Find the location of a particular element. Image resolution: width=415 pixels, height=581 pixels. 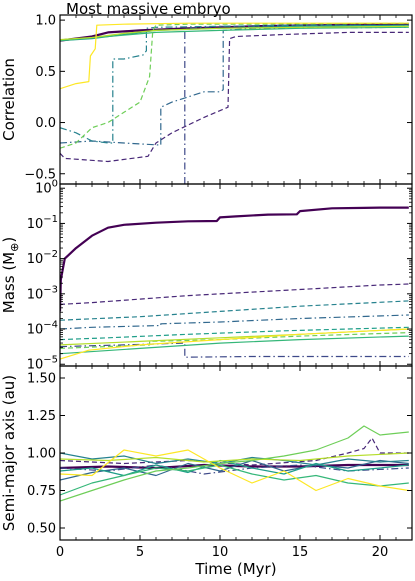

y-tick-label: 10⁻⁴ is located at coordinates (42, 329).